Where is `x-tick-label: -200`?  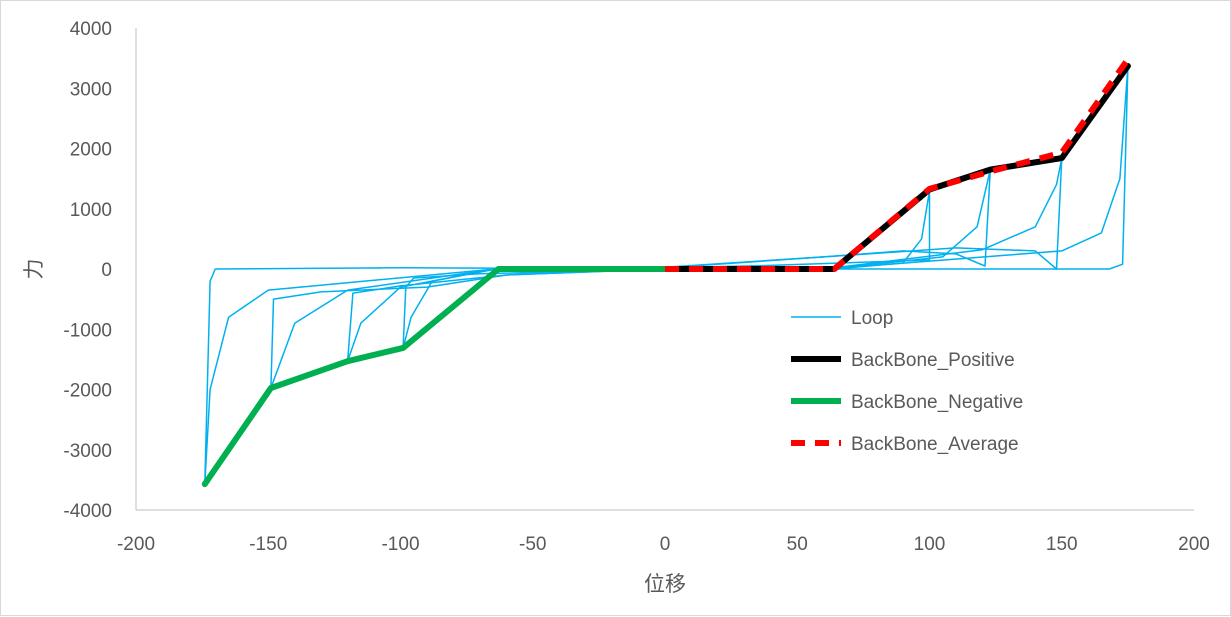 x-tick-label: -200 is located at coordinates (136, 544).